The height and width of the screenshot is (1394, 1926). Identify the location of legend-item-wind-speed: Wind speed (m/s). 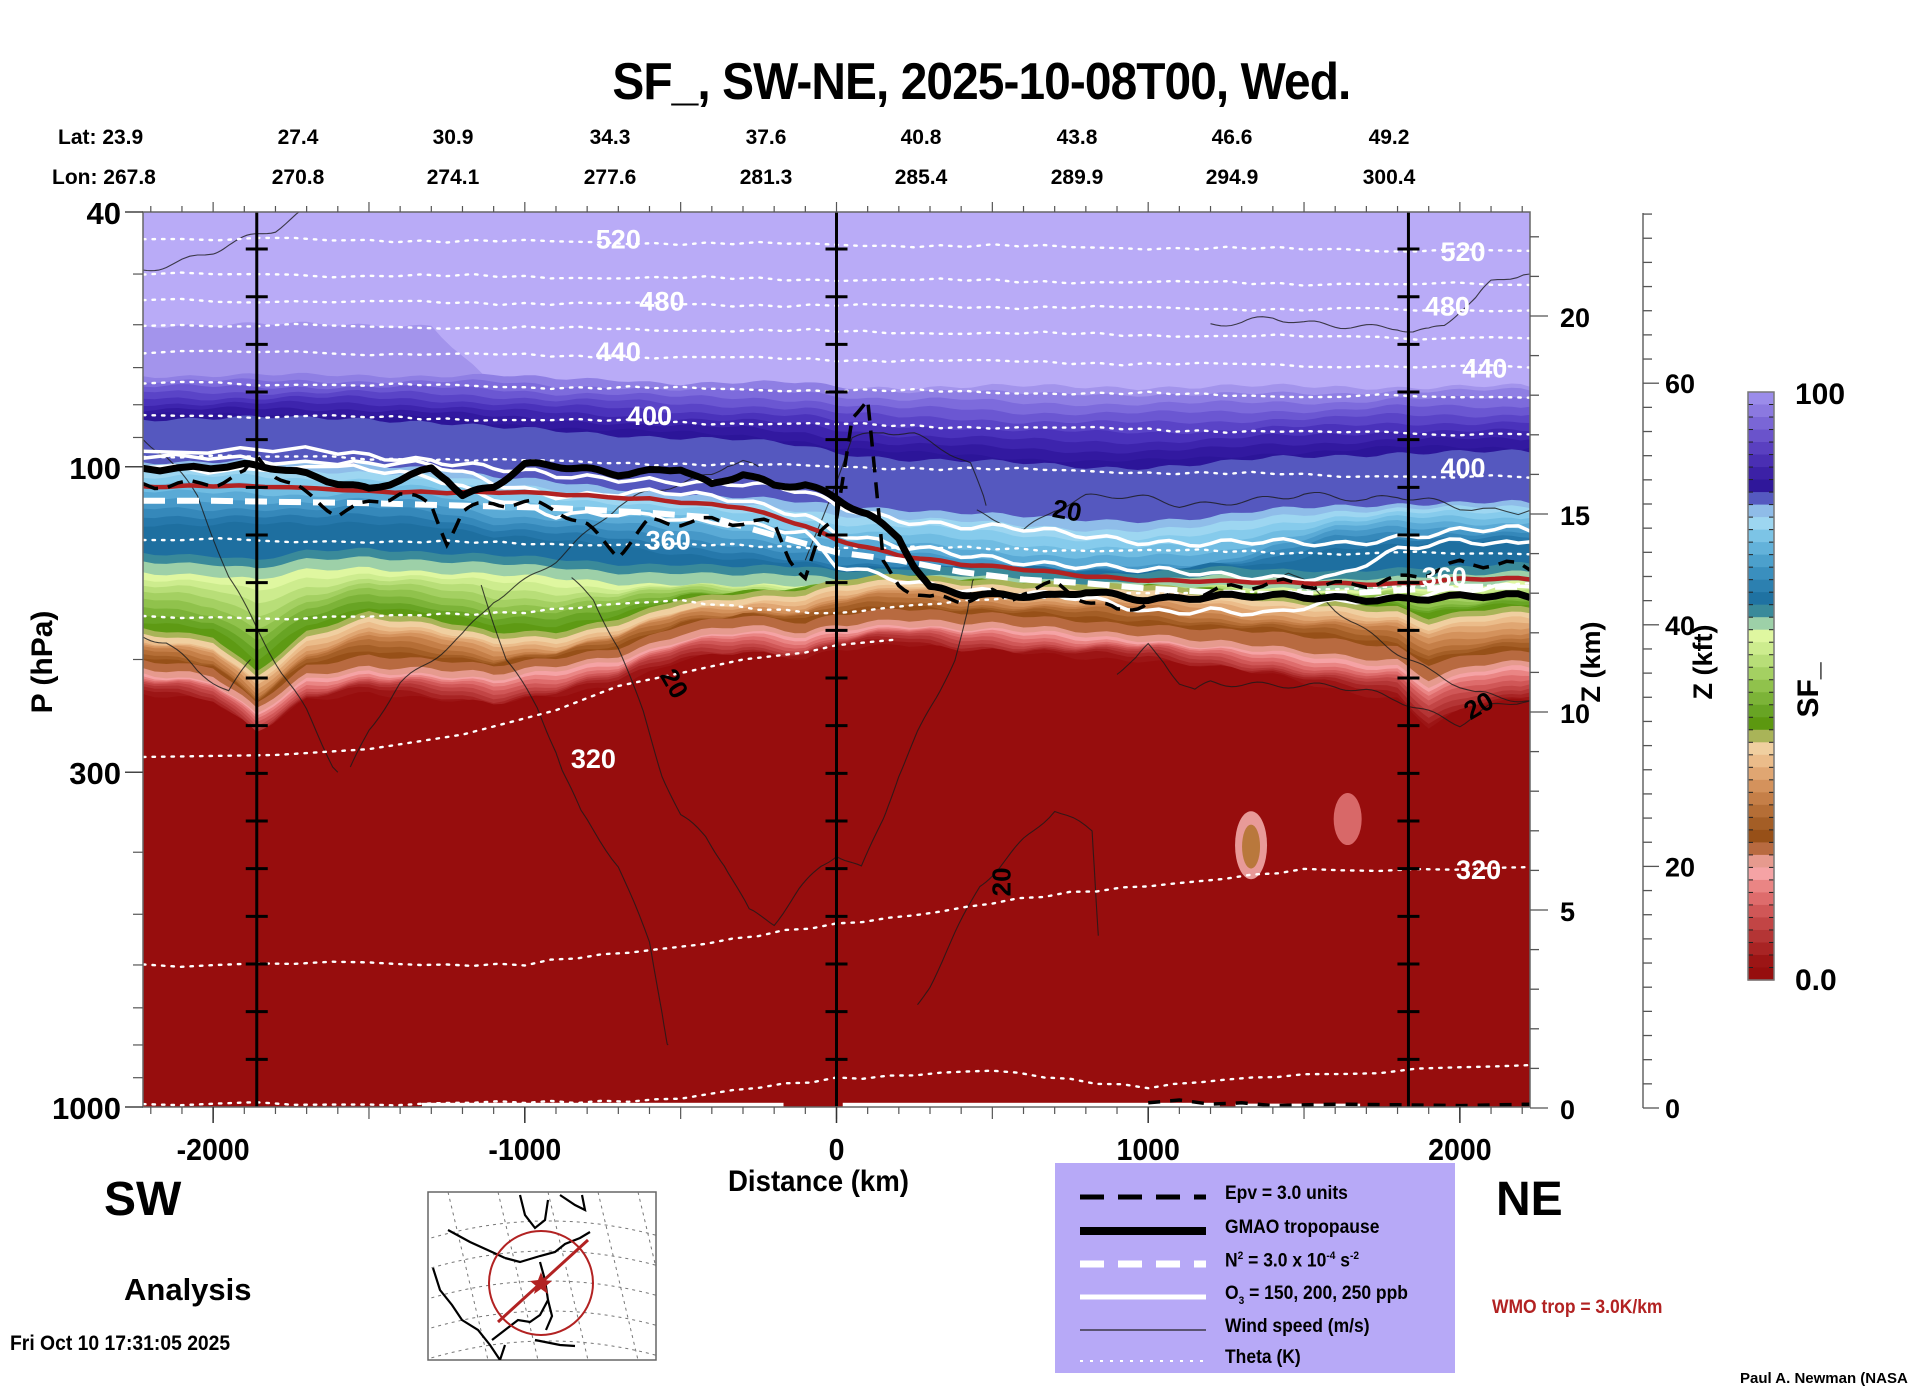
(1255, 1330).